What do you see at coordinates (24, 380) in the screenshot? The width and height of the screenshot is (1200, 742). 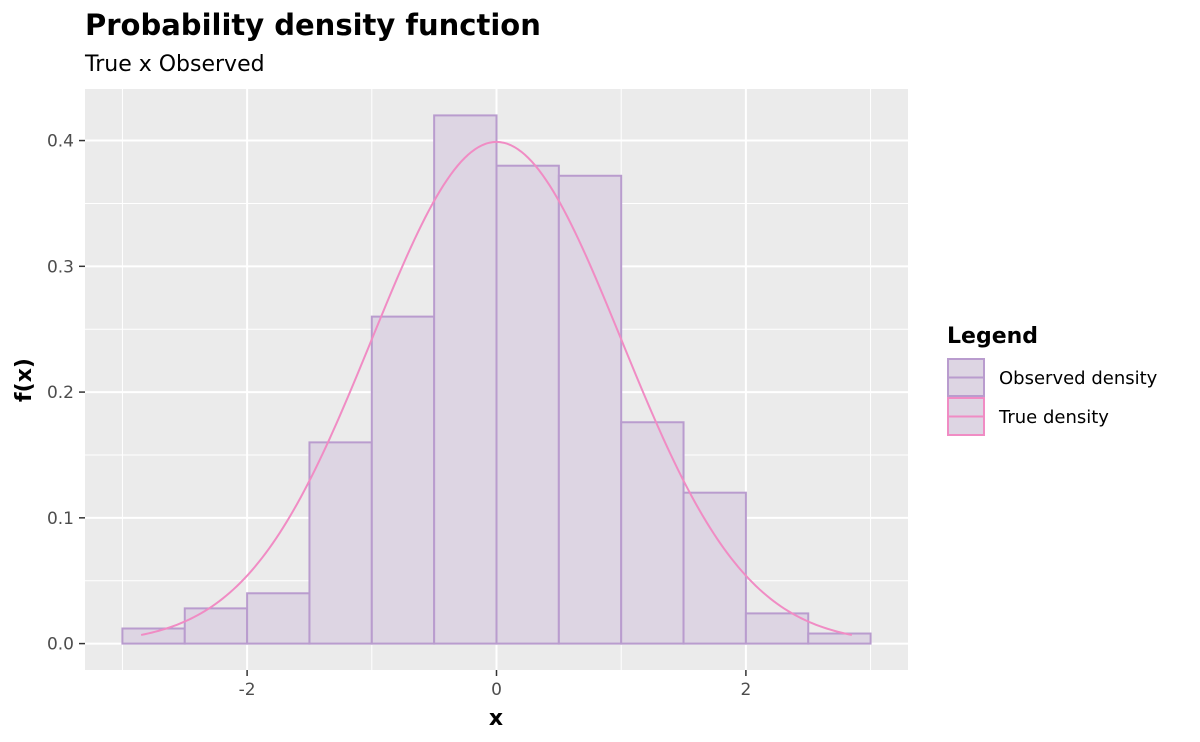 I see `y-axis-title: f(x)` at bounding box center [24, 380].